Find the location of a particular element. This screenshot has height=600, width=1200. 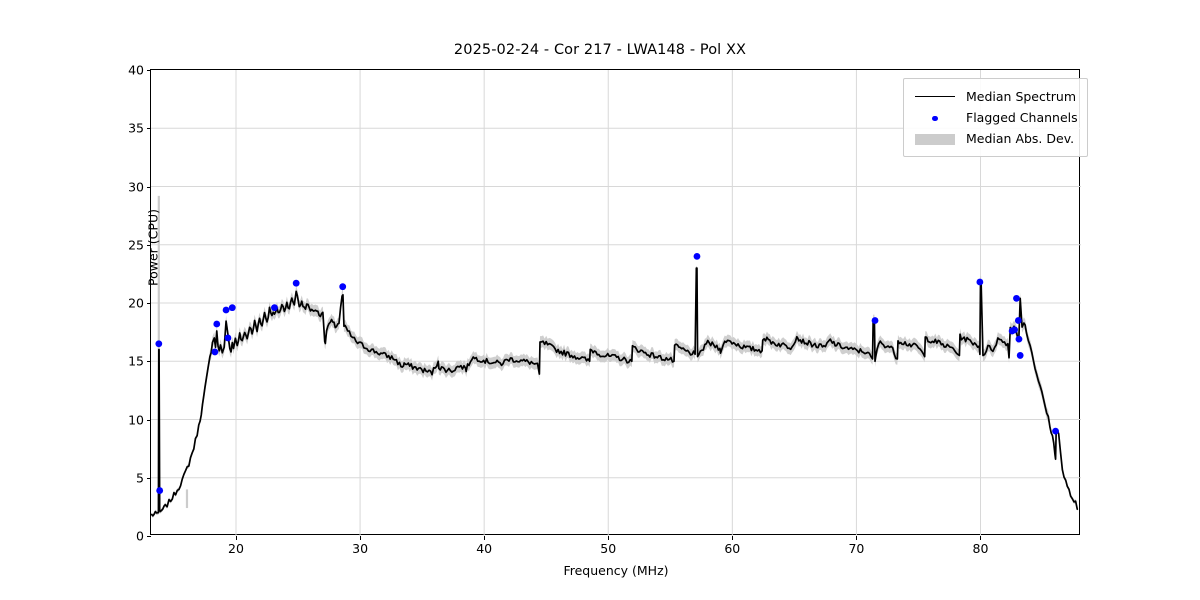

legend-label-flagged-channels: Flagged Channels is located at coordinates (1022, 117).